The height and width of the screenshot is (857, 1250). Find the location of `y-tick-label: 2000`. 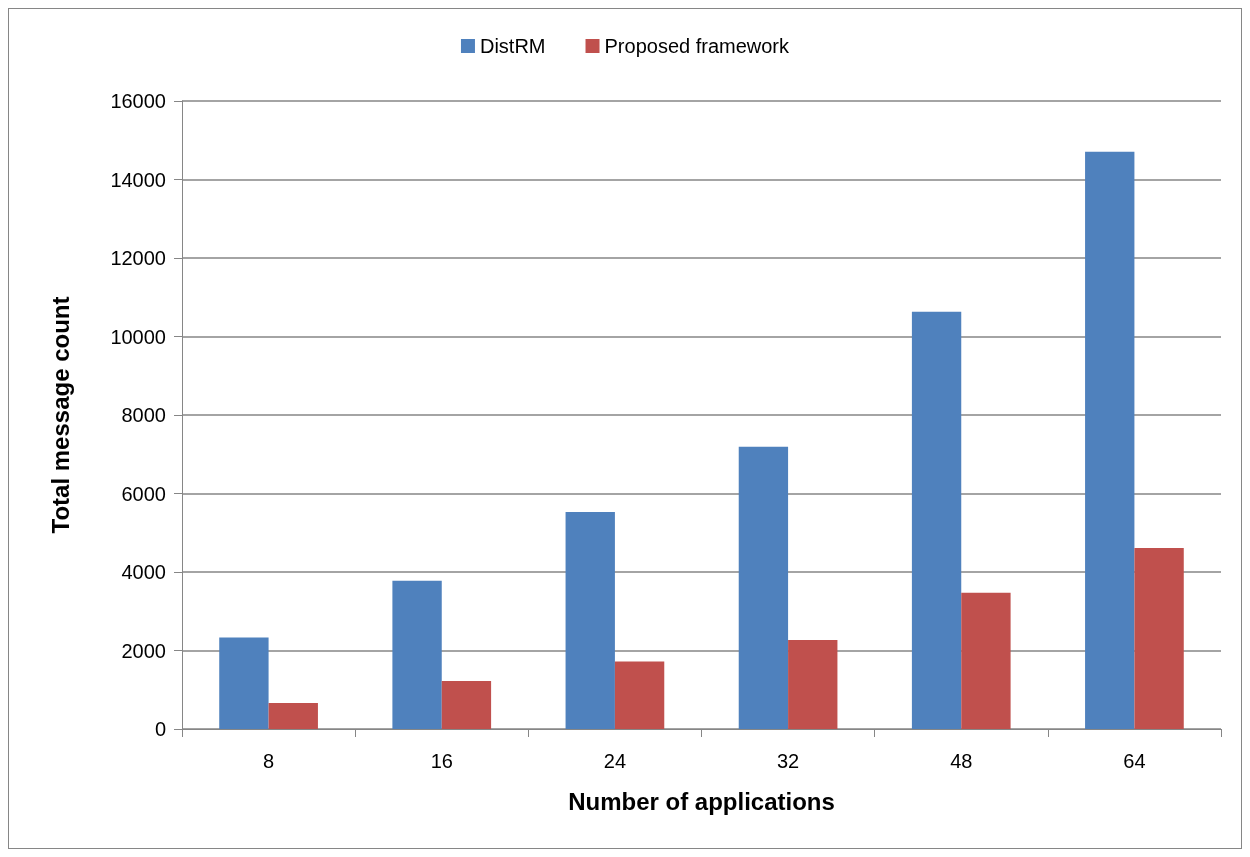

y-tick-label: 2000 is located at coordinates (143, 650).